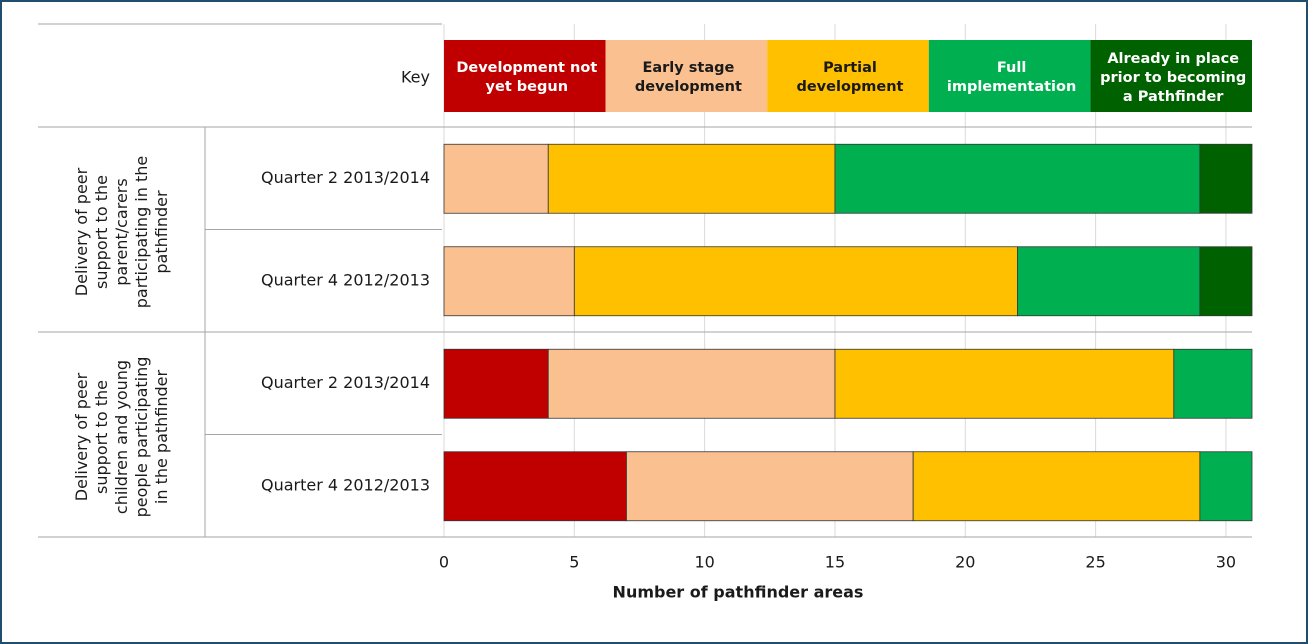  Describe the element at coordinates (161, 231) in the screenshot. I see `group-label-line: pathfinder` at that location.